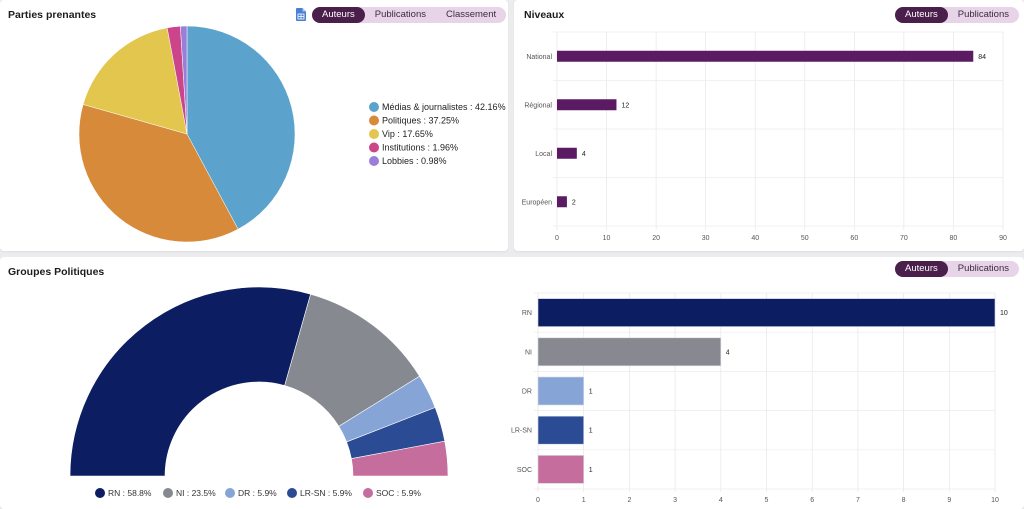 Image resolution: width=1024 pixels, height=509 pixels. What do you see at coordinates (184, 80) in the screenshot?
I see `pie-slice-lobbies` at bounding box center [184, 80].